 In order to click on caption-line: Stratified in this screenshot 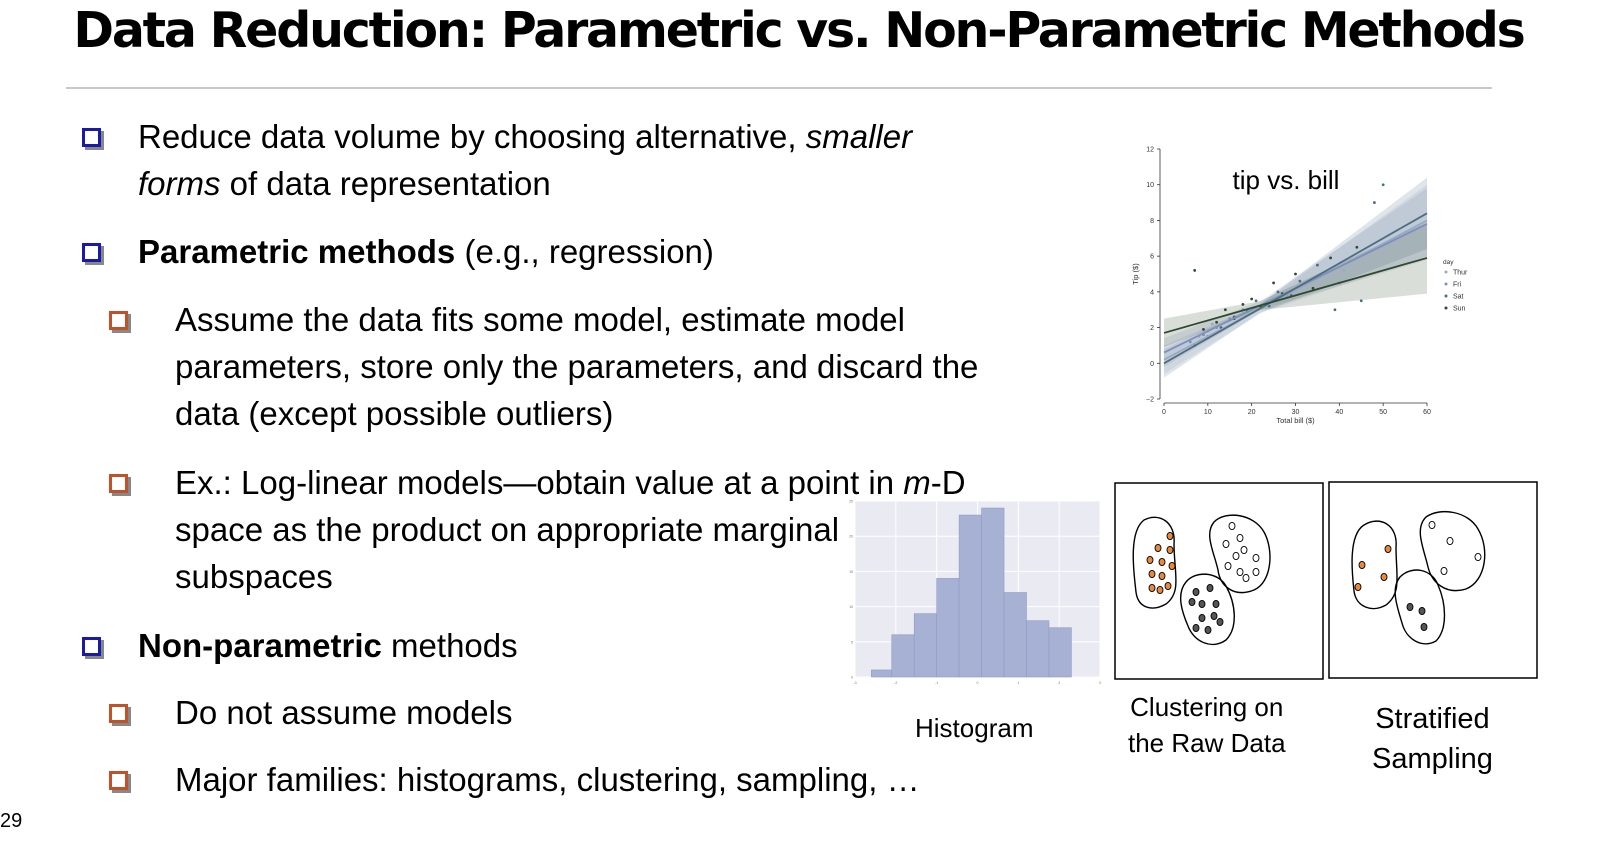, I will do `click(1432, 719)`.